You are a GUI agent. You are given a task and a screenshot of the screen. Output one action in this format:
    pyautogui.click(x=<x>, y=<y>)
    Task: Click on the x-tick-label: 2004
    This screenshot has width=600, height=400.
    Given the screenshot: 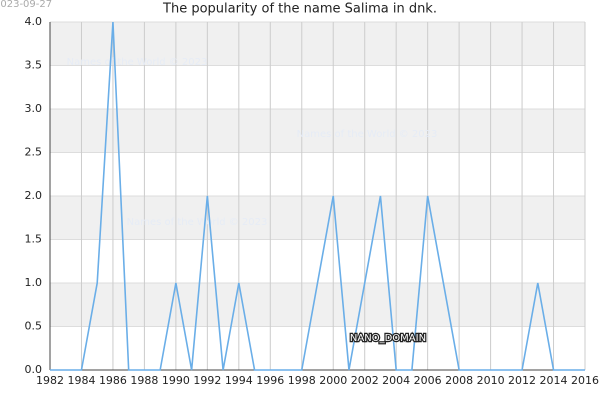 What is the action you would take?
    pyautogui.click(x=396, y=380)
    